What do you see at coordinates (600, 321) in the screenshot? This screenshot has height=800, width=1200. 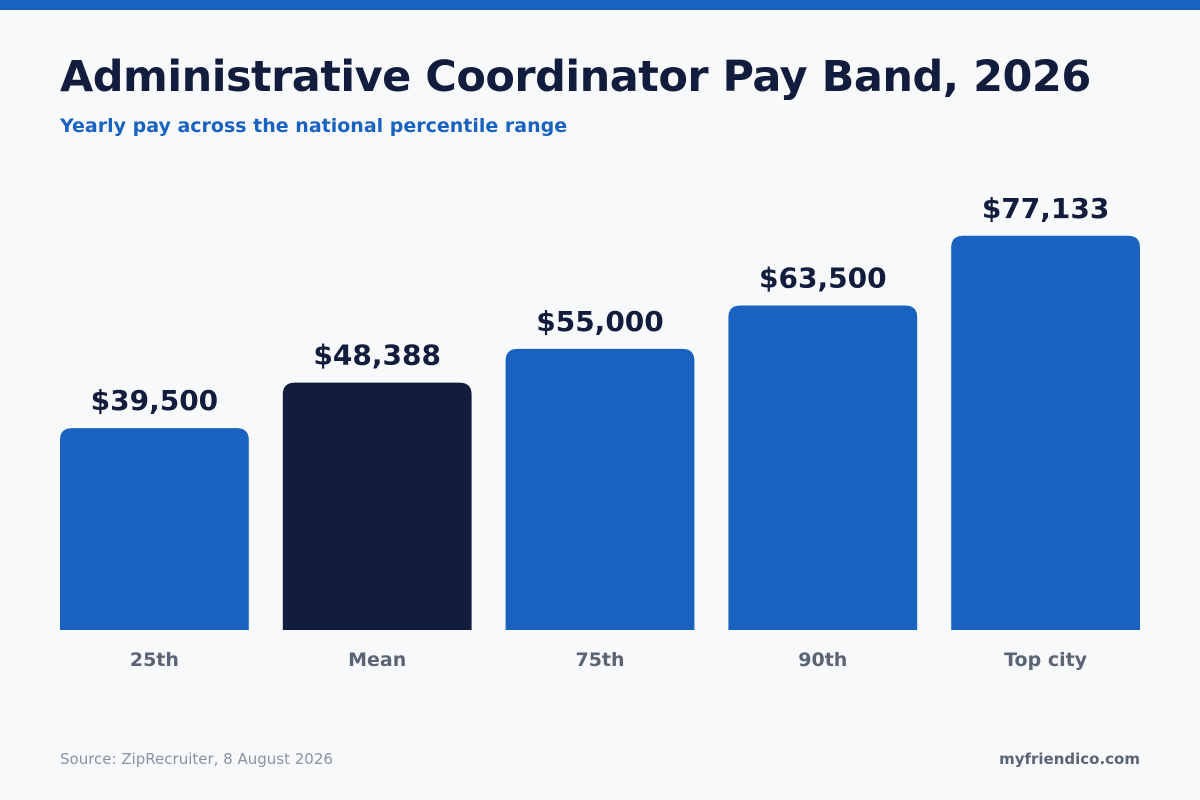 I see `value-label: $55,000` at bounding box center [600, 321].